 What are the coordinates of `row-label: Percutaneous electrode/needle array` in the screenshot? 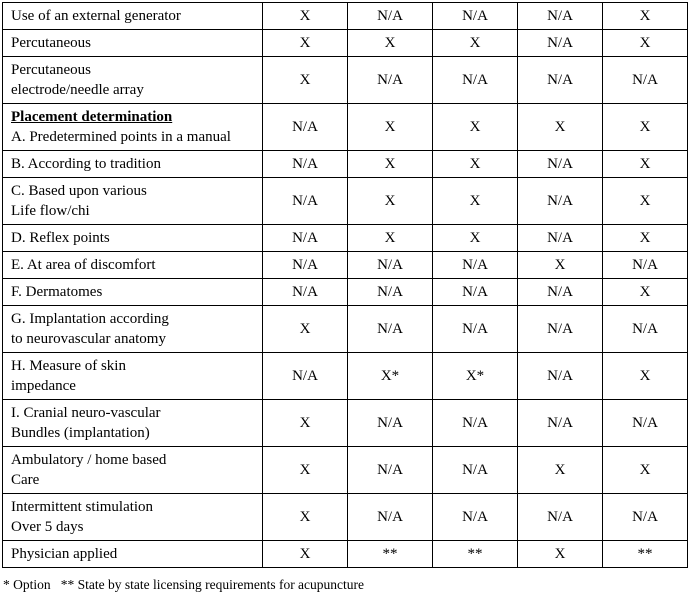 It's located at (132, 80).